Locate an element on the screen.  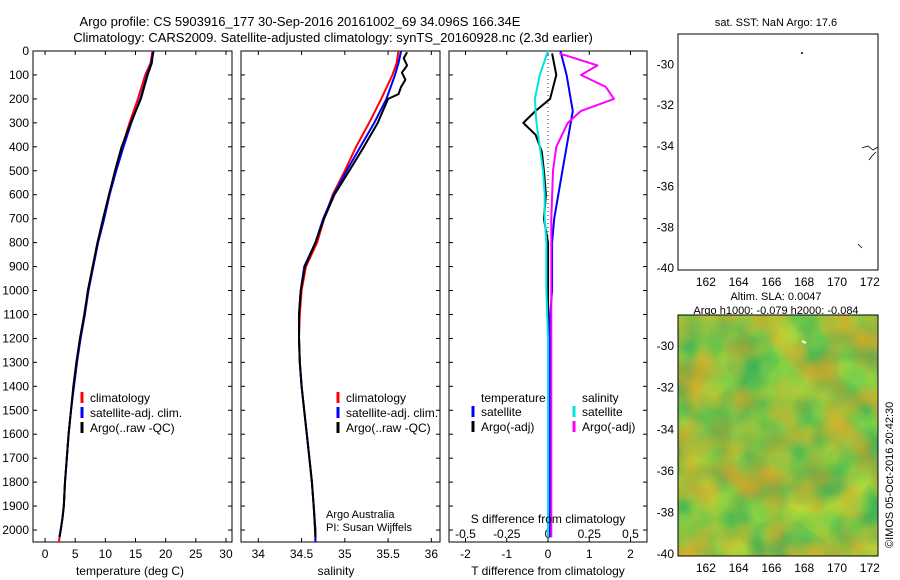
y-tick-label: 2000 is located at coordinates (15, 530).